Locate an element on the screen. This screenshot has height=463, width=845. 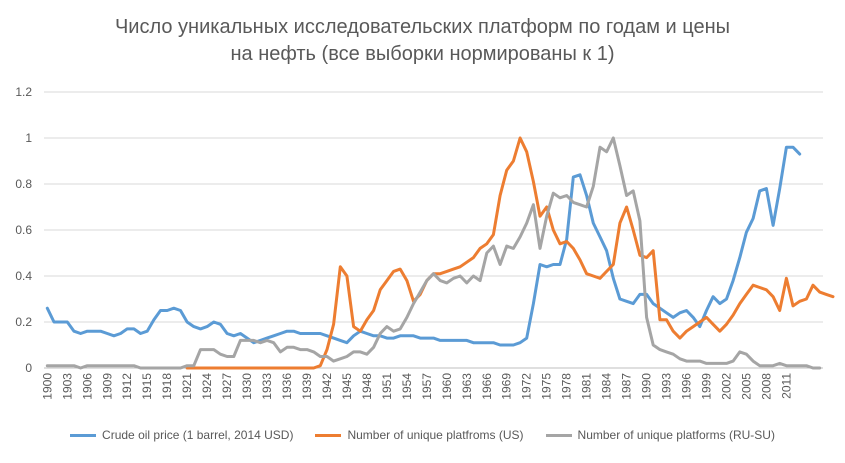
x-tick-label: 1996 is located at coordinates (687, 386).